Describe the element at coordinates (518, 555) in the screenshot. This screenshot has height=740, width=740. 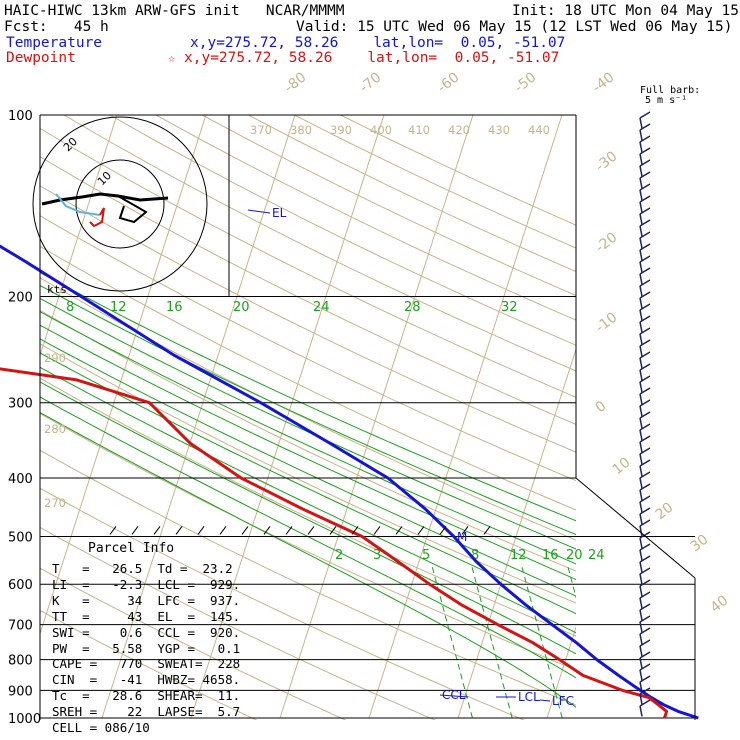
I see `mixing-ratio-label: 12` at that location.